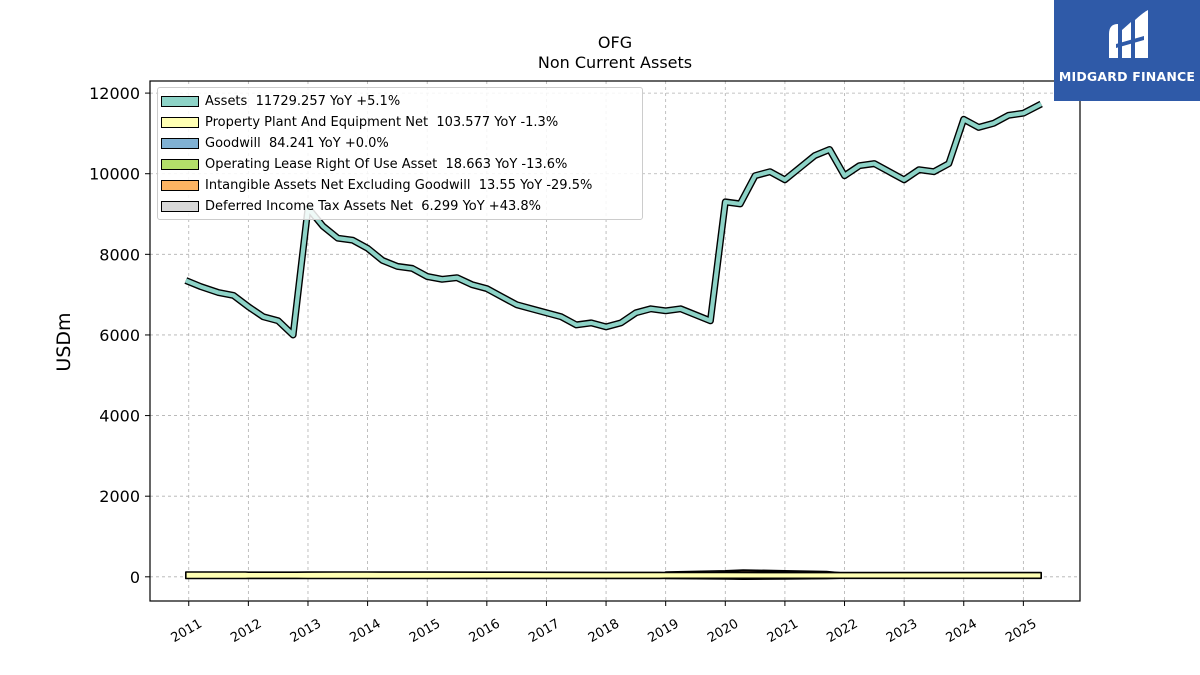 This screenshot has height=675, width=1200. I want to click on legend-item: Goodwill 84.241 YoY +0.0%, so click(273, 143).